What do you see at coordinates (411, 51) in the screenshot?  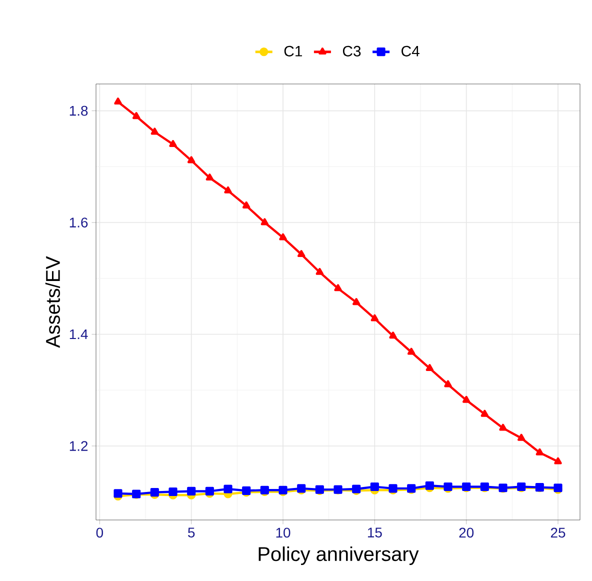 I see `legend-label: C4` at bounding box center [411, 51].